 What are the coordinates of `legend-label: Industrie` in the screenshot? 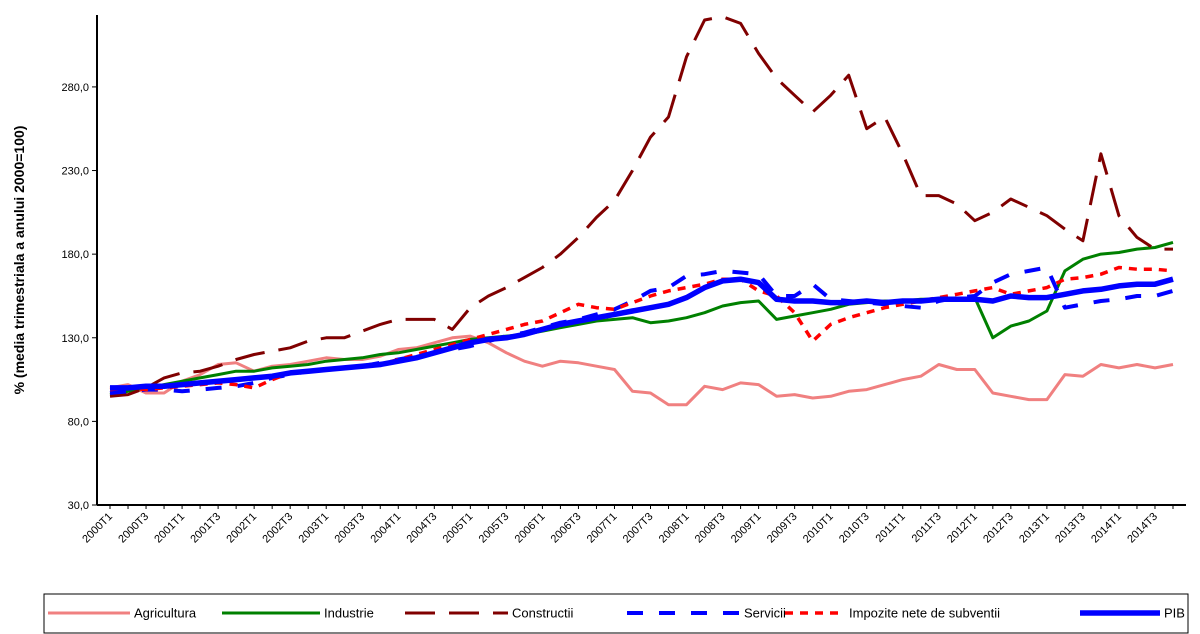 It's located at (349, 612).